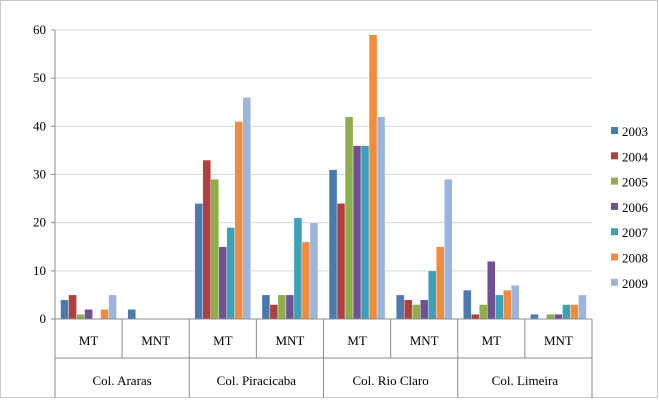 This screenshot has height=400, width=659. What do you see at coordinates (39, 29) in the screenshot?
I see `y-tick-label: 60` at bounding box center [39, 29].